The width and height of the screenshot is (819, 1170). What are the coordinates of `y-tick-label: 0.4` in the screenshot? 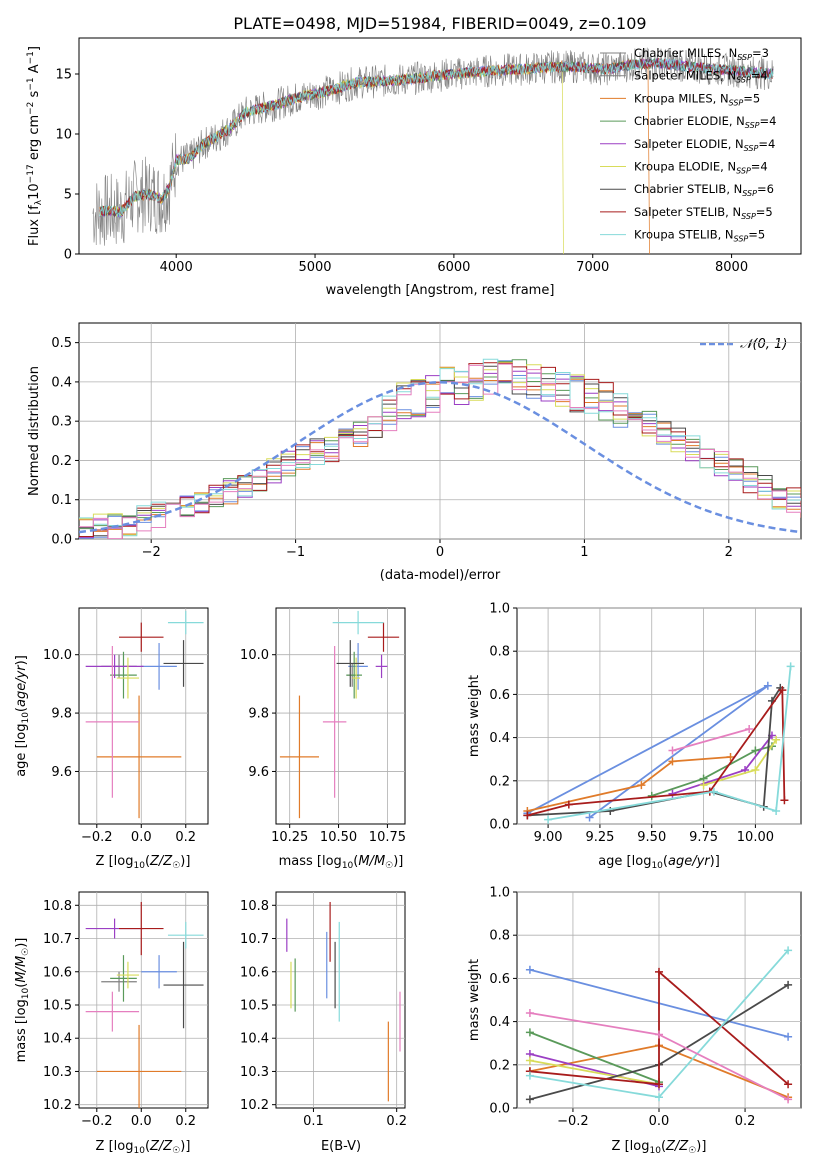 It's located at (499, 738).